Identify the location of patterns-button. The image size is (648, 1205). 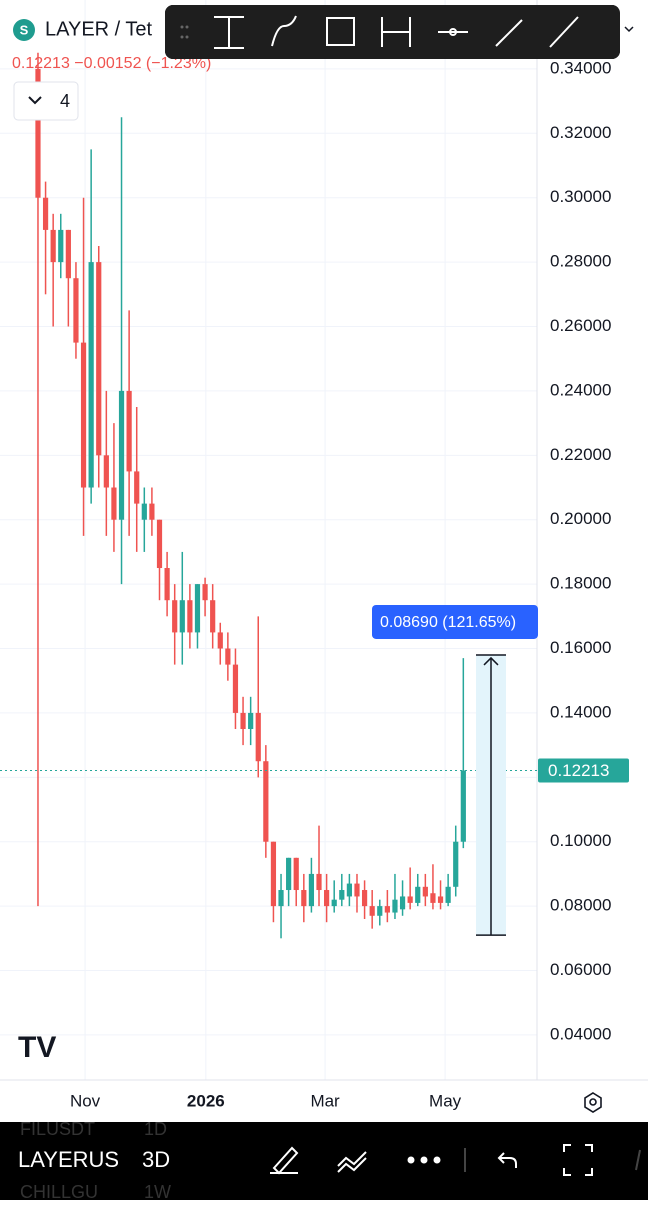
(352, 1162).